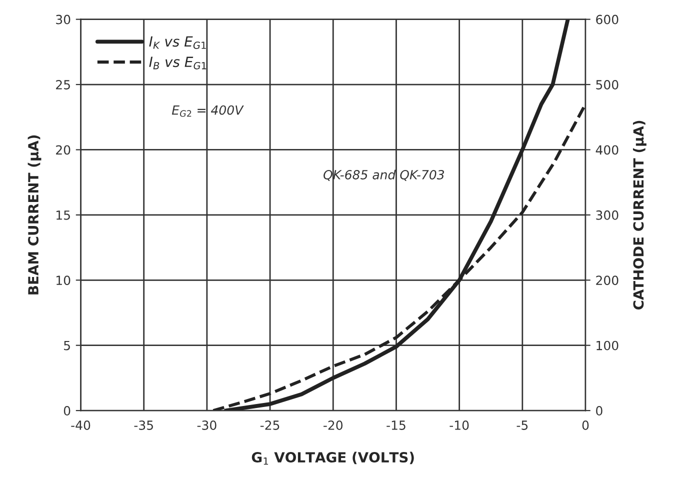  Describe the element at coordinates (63, 19) in the screenshot. I see `y-tick-label: 30` at that location.